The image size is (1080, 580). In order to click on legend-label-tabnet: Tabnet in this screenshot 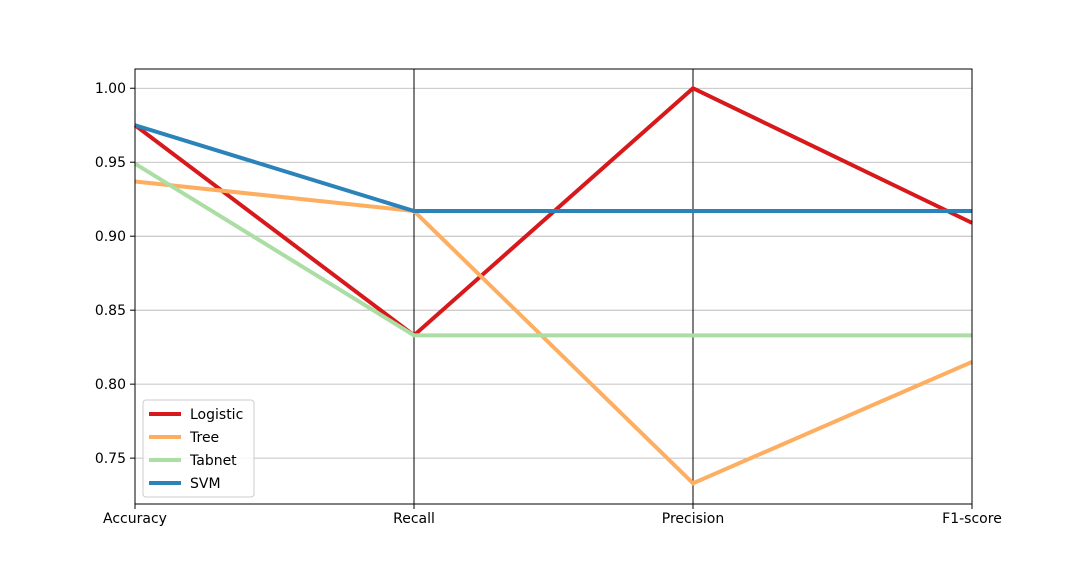, I will do `click(213, 461)`.